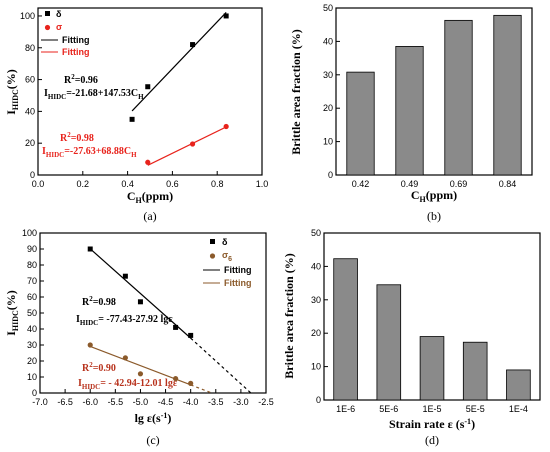 This screenshot has height=452, width=550. I want to click on d-x-tick-label: 1E-6, so click(345, 409).